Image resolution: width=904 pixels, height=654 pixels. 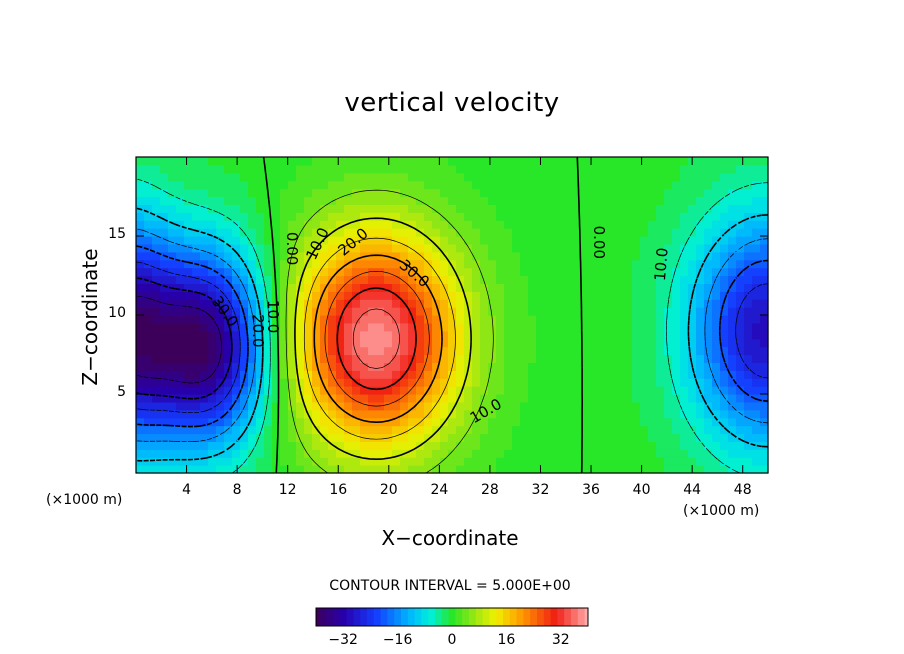 I want to click on colorbar-tick-label: 32, so click(x=560, y=640).